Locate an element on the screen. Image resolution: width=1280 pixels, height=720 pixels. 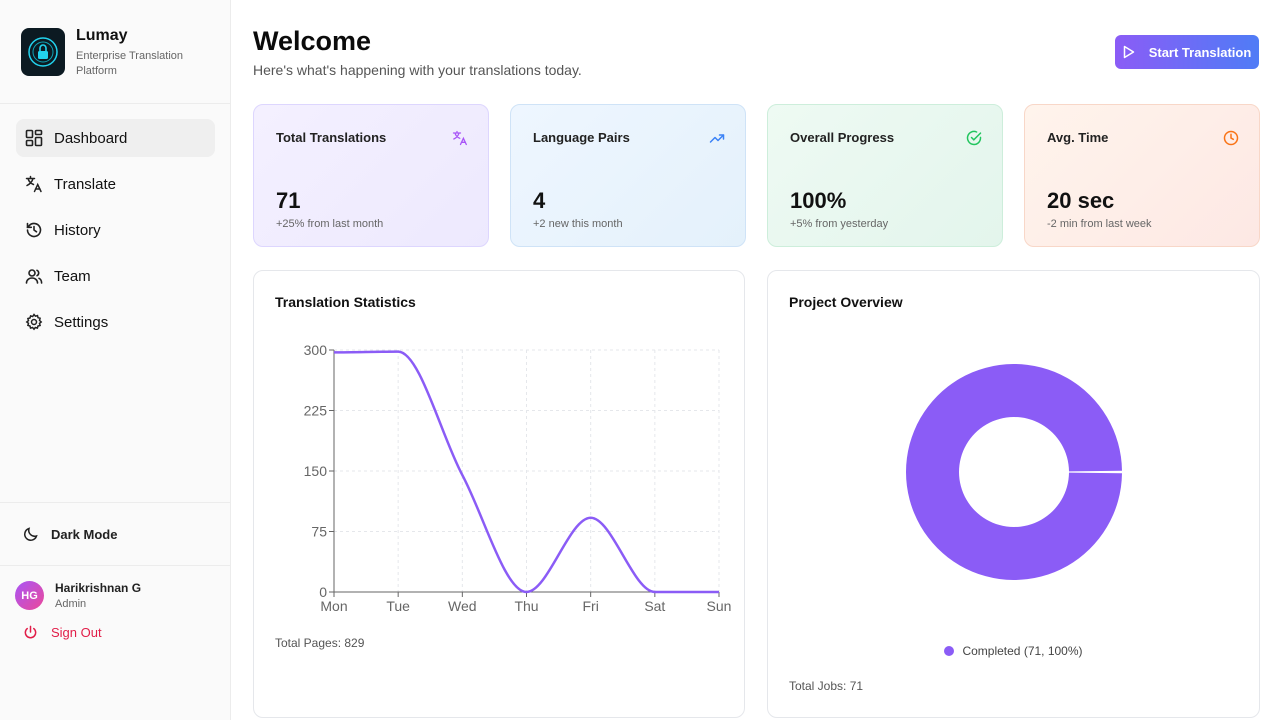
stat-card-language-pairs: Language Pairs 4 +2 new this month is located at coordinates (628, 175).